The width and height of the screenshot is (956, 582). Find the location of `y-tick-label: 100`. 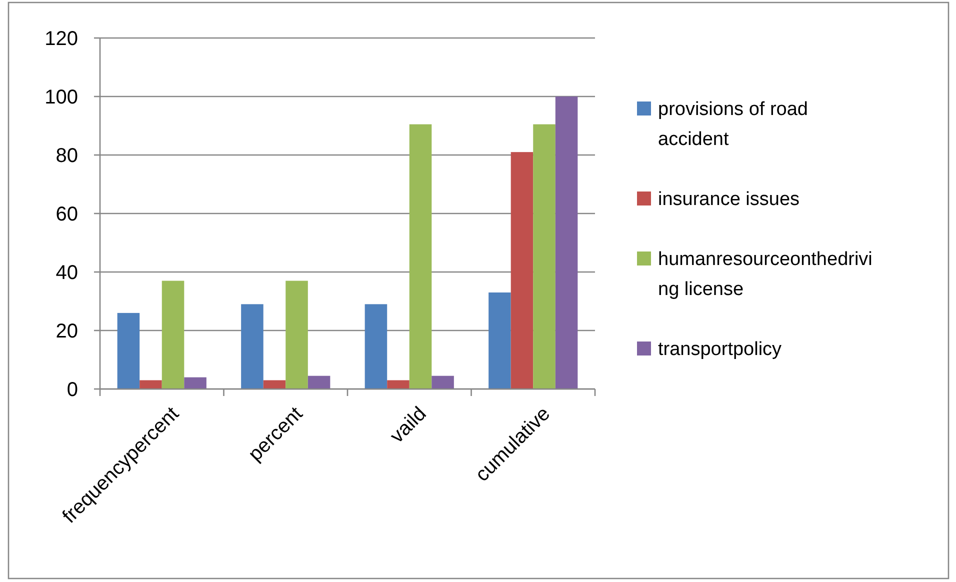

y-tick-label: 100 is located at coordinates (61, 97).